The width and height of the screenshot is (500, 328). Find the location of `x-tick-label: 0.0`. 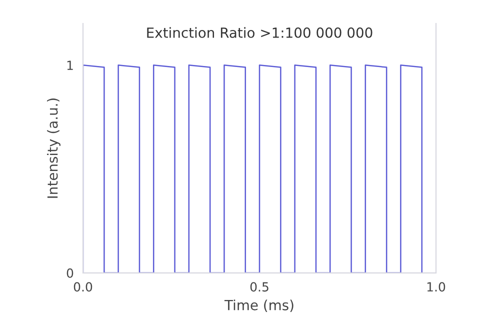

x-tick-label: 0.0 is located at coordinates (83, 287).